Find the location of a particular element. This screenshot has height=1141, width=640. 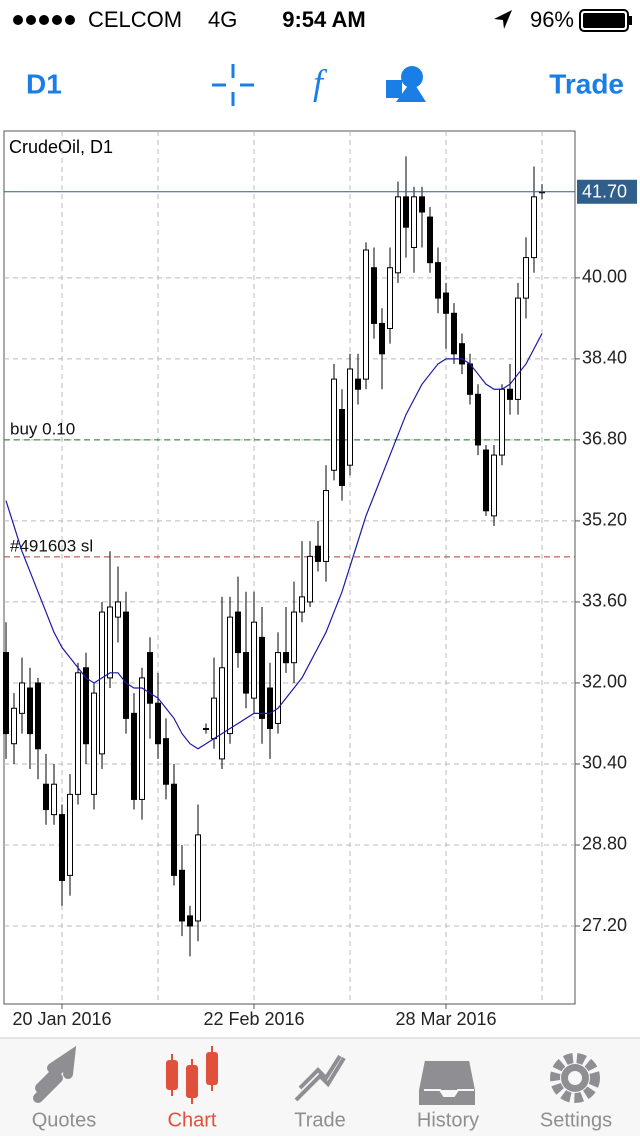

toolbar: D1 f Trade is located at coordinates (325, 84).